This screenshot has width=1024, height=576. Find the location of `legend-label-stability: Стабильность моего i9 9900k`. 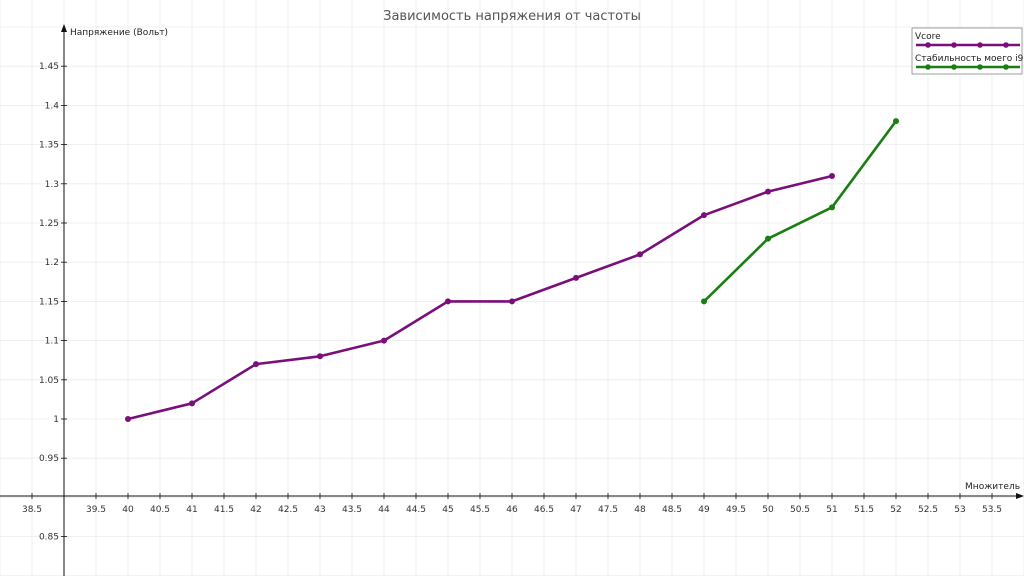

legend-label-stability: Стабильность моего i9 9900k is located at coordinates (969, 59).